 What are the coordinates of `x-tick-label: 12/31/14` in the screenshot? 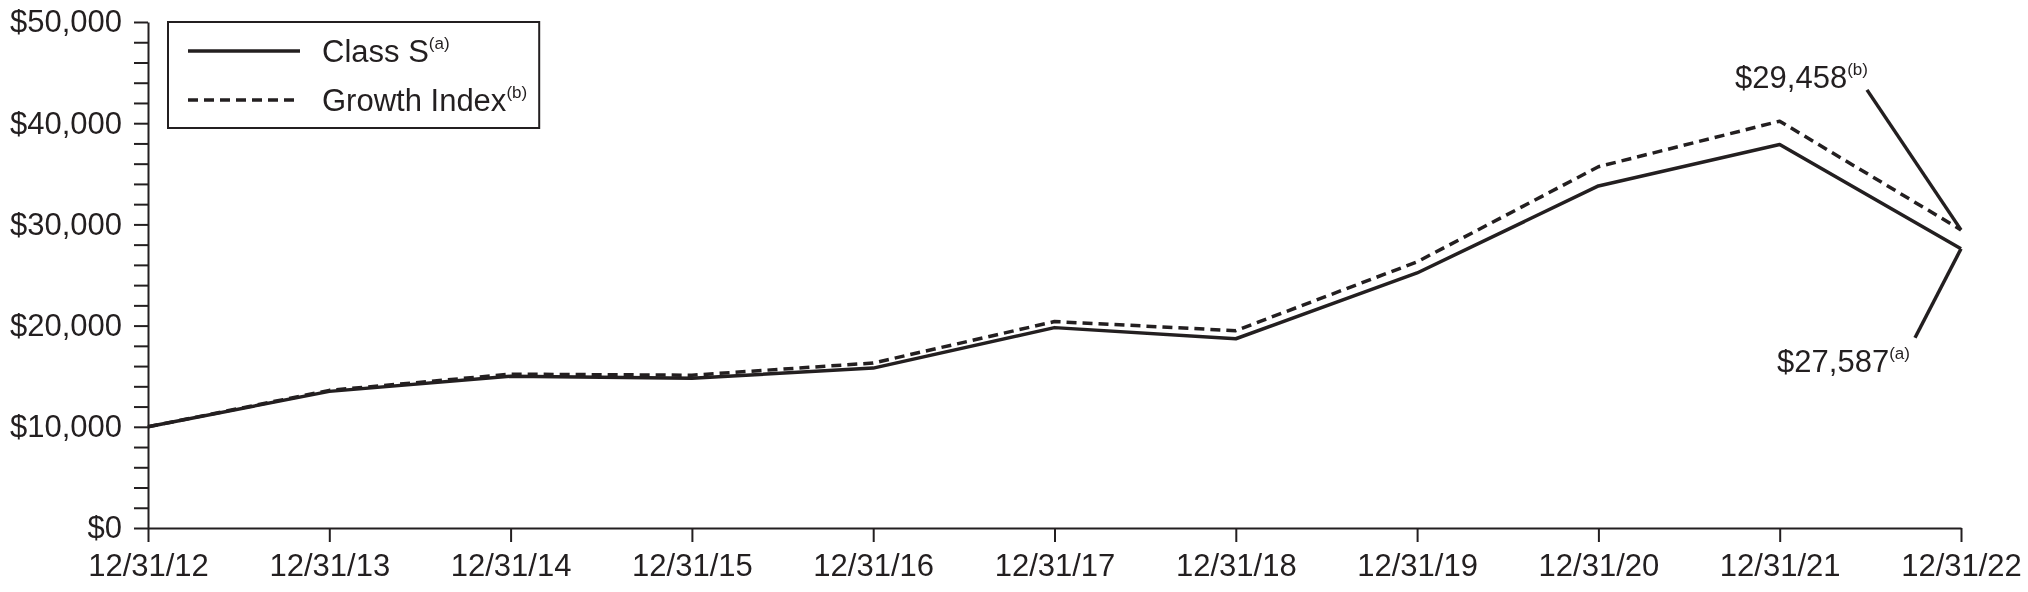 It's located at (511, 566).